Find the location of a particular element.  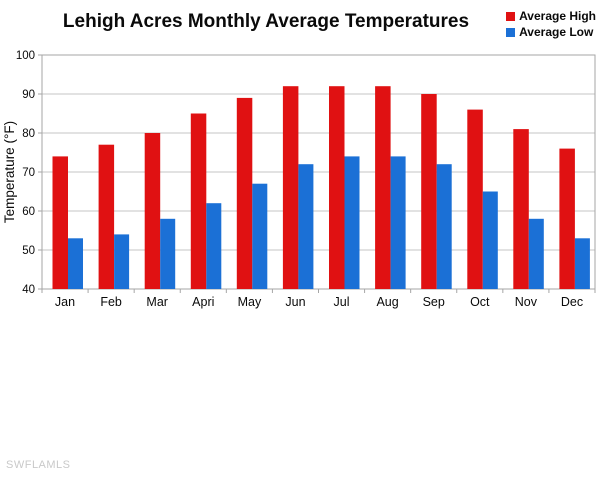

y-tick-label: 40 is located at coordinates (28, 290).